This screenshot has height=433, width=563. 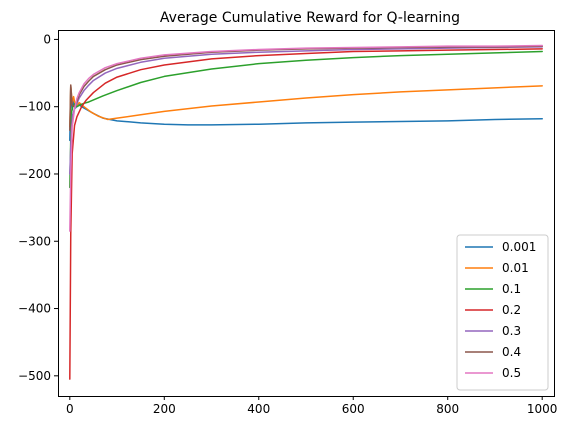 I want to click on x-tick-label: 400, so click(x=258, y=409).